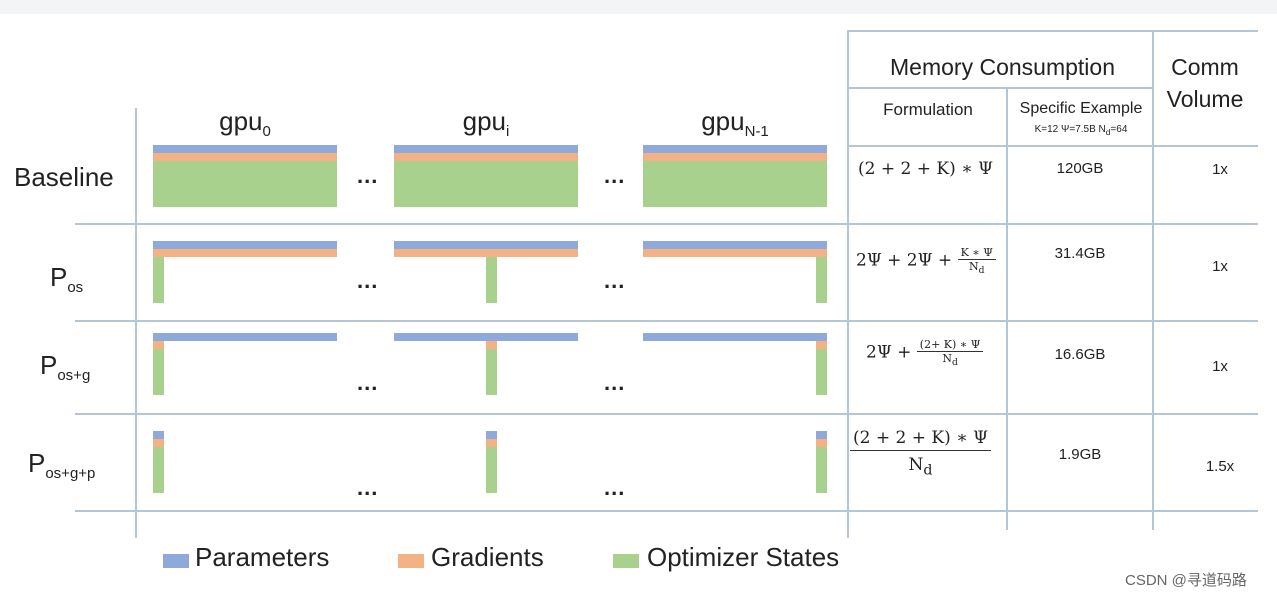 The width and height of the screenshot is (1277, 595). I want to click on row-label-pos: Pos, so click(67, 279).